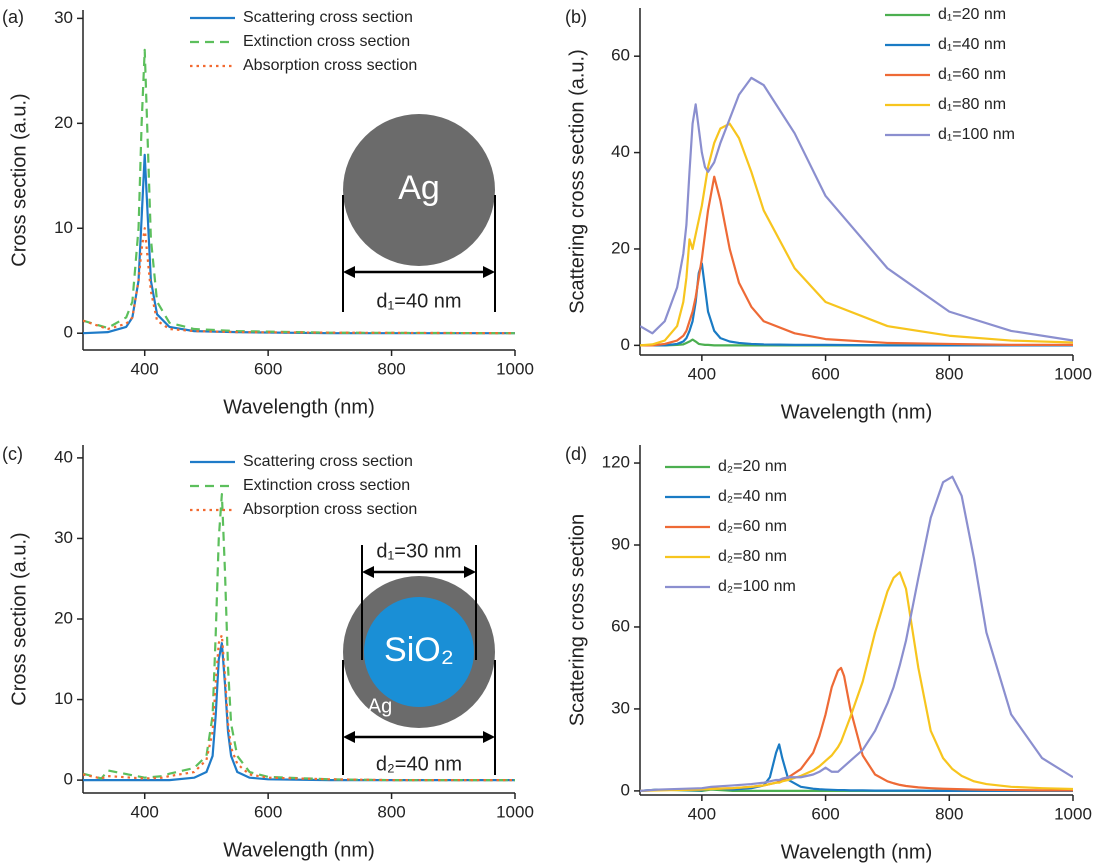  Describe the element at coordinates (576, 17) in the screenshot. I see `panel-label: (b)` at that location.